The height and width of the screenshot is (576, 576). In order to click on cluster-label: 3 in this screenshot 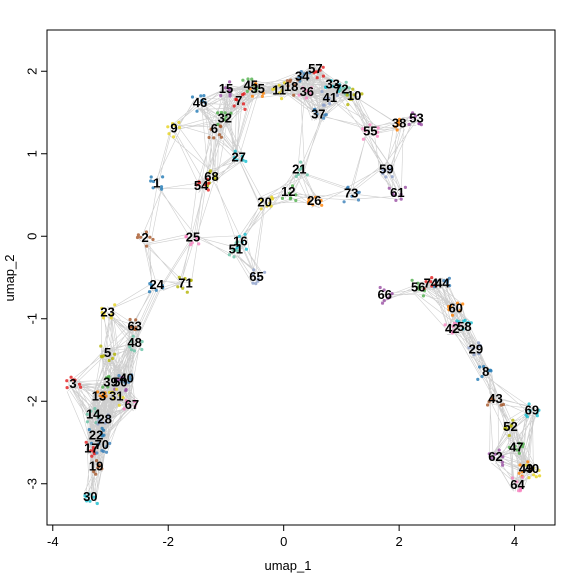, I will do `click(72, 383)`.